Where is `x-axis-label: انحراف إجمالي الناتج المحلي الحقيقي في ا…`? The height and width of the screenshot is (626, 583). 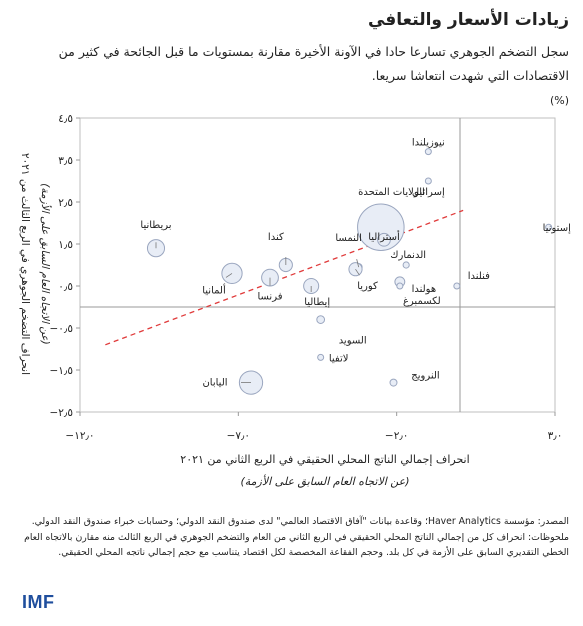
x-axis-label: انحراف إجمالي الناتج المحلي الحقيقي في ا… is located at coordinates (324, 459).